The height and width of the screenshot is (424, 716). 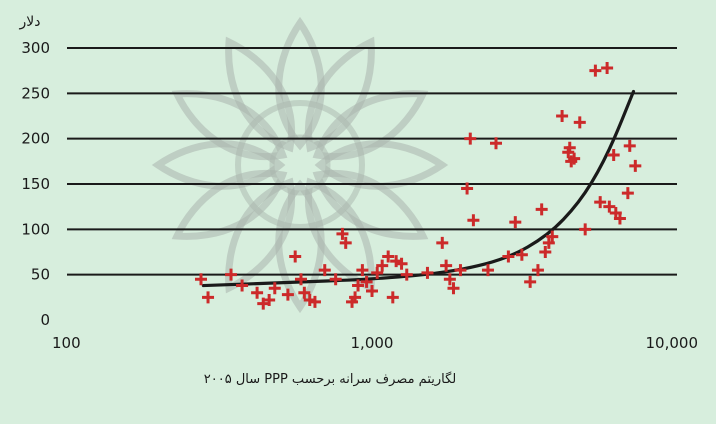 I want to click on y-axis-ticks: 0 50 100 150 200 250 300, so click(x=35, y=184).